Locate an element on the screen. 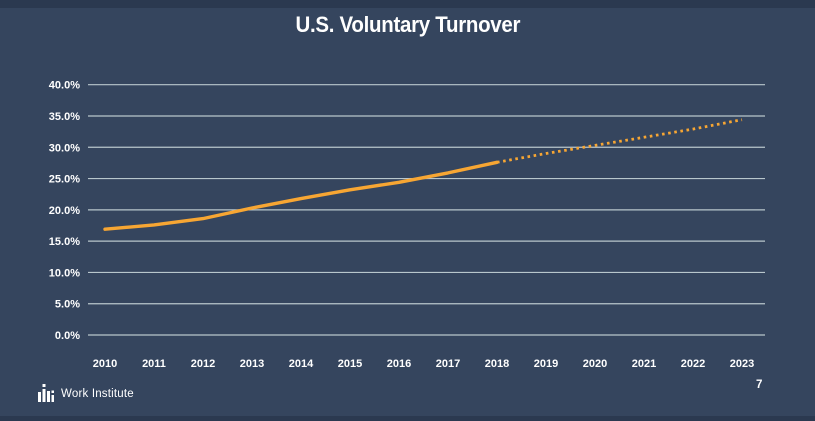 This screenshot has width=815, height=421. x-axis-year-label: 2012 is located at coordinates (203, 364).